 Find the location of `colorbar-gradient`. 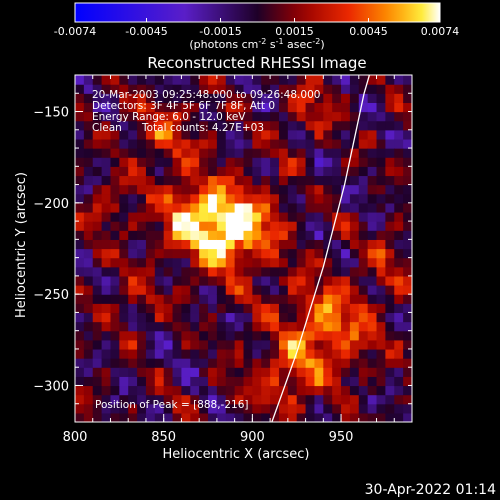

colorbar-gradient is located at coordinates (257, 12).